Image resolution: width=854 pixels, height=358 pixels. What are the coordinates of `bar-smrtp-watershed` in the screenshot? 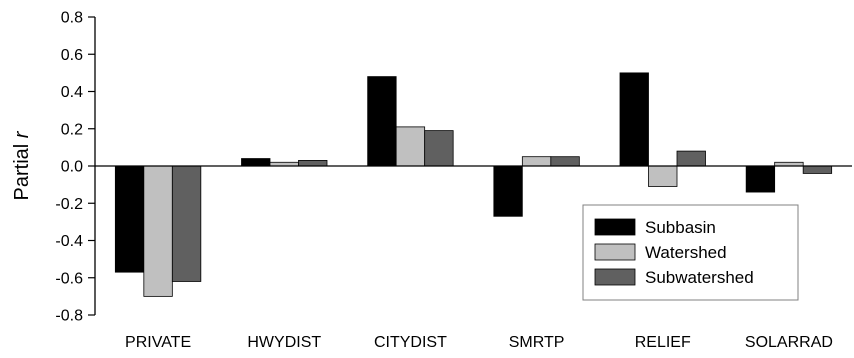 It's located at (536, 161).